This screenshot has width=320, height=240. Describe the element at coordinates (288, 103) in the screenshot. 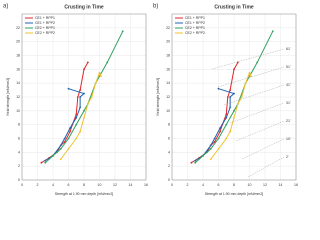

I see `annotation: 31'` at that location.